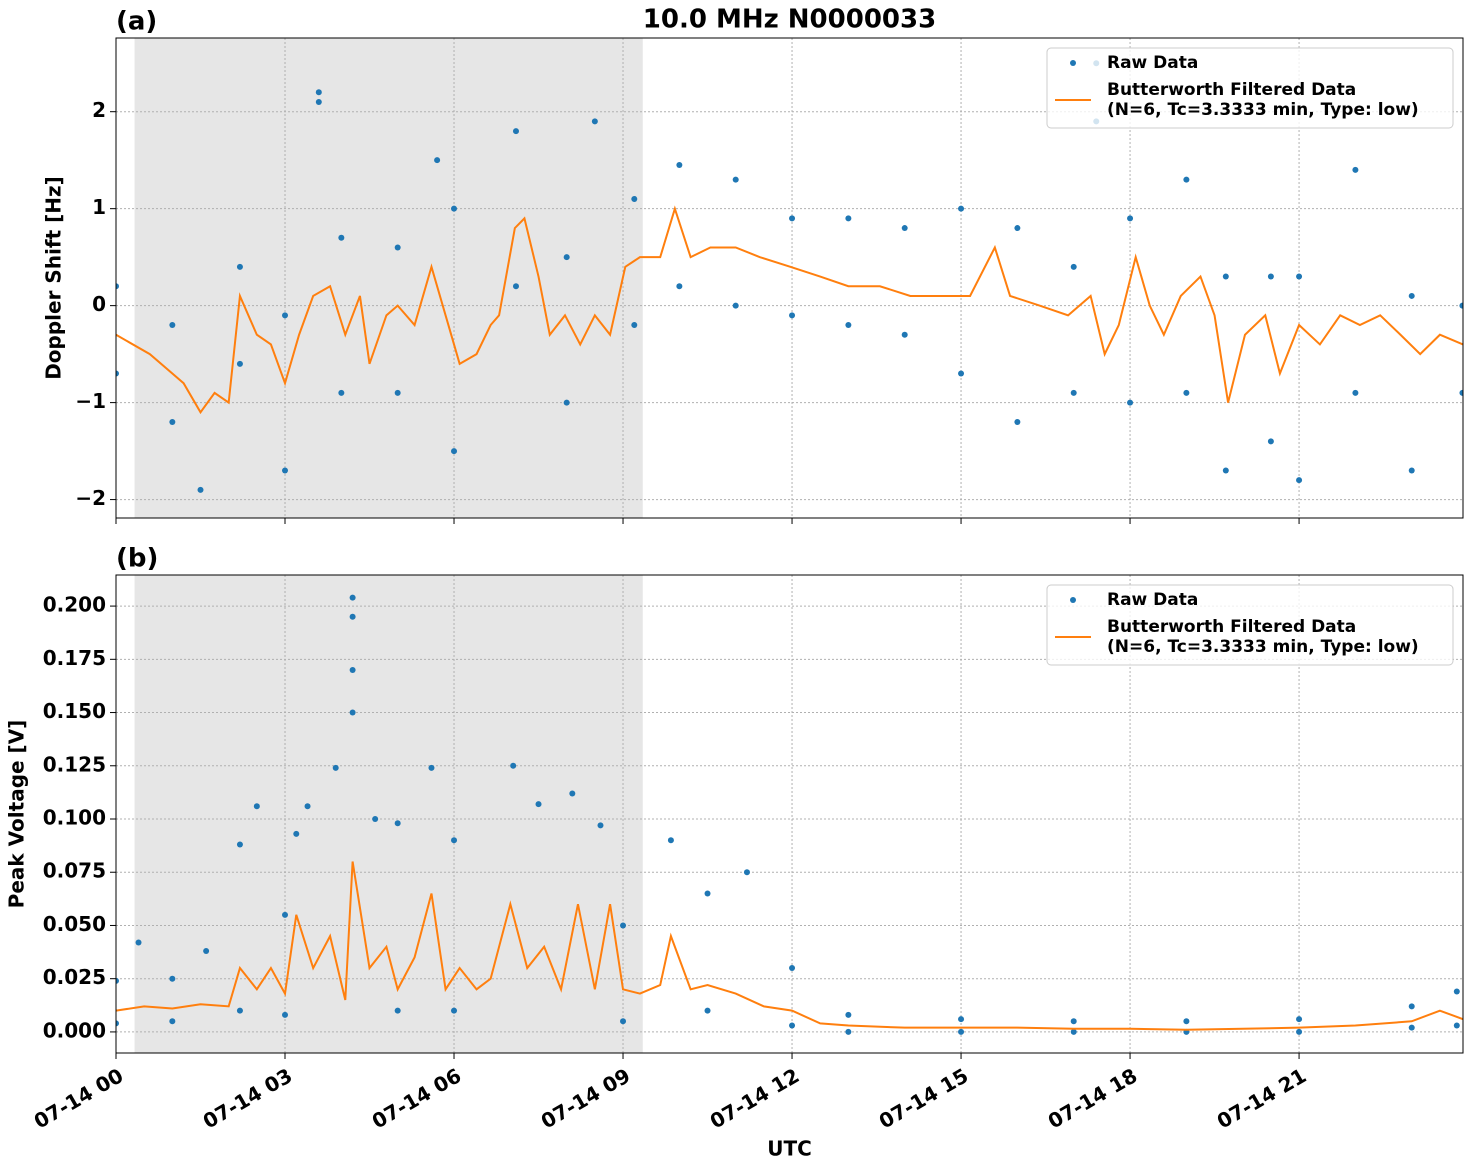 The height and width of the screenshot is (1176, 1472). Describe the element at coordinates (755, 1098) in the screenshot. I see `x-tick-label: 07-14 12` at that location.